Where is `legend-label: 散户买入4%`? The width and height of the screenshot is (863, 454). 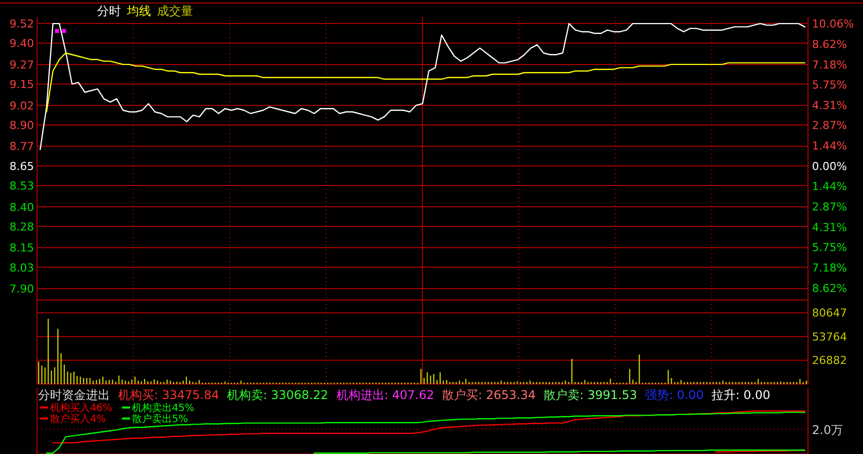
legend-label: 散户买入4% is located at coordinates (78, 419).